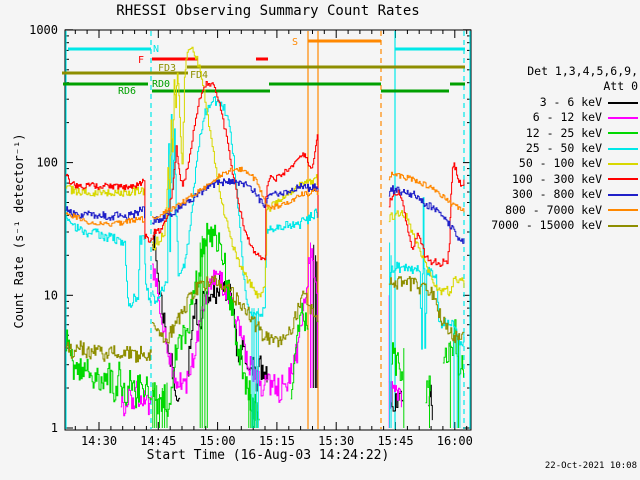 This screenshot has height=480, width=640. Describe the element at coordinates (590, 466) in the screenshot. I see `creation-timestamp: 22-Oct-2021 10:08` at that location.